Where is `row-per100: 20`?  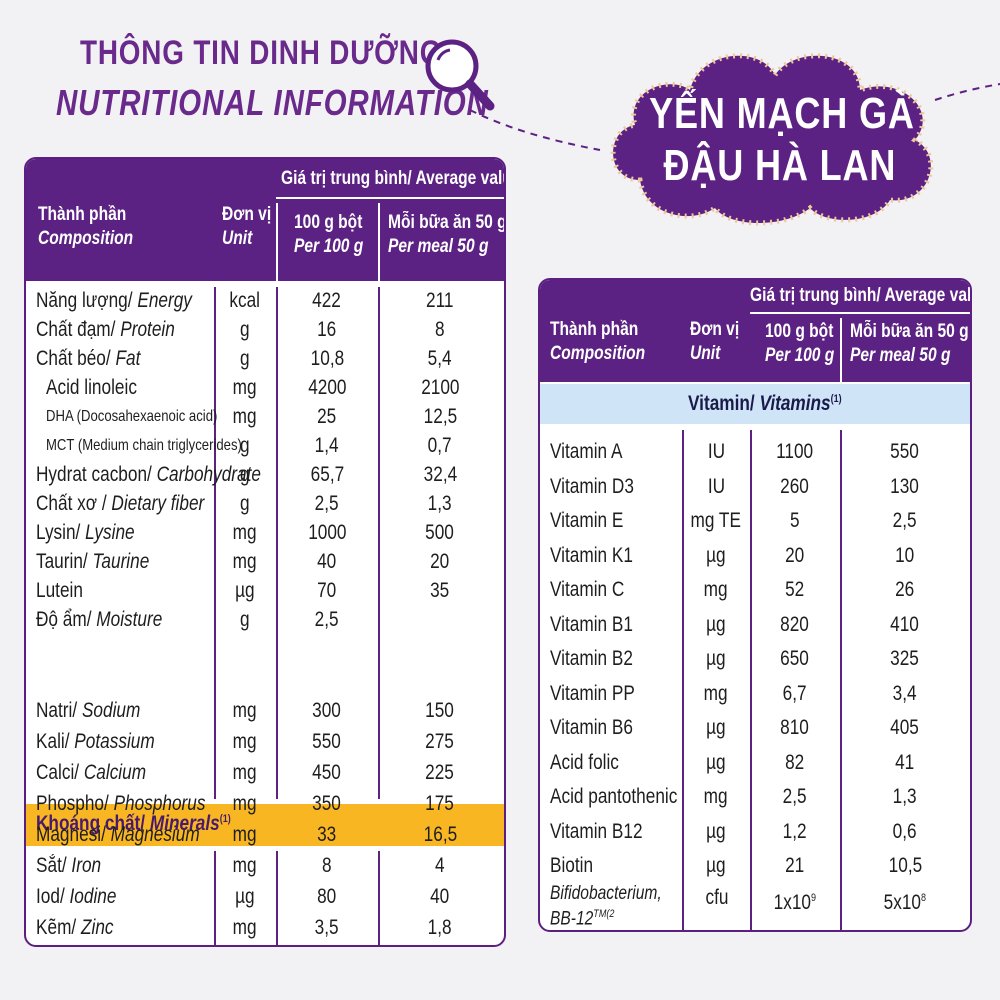
row-per100: 20 is located at coordinates (795, 555).